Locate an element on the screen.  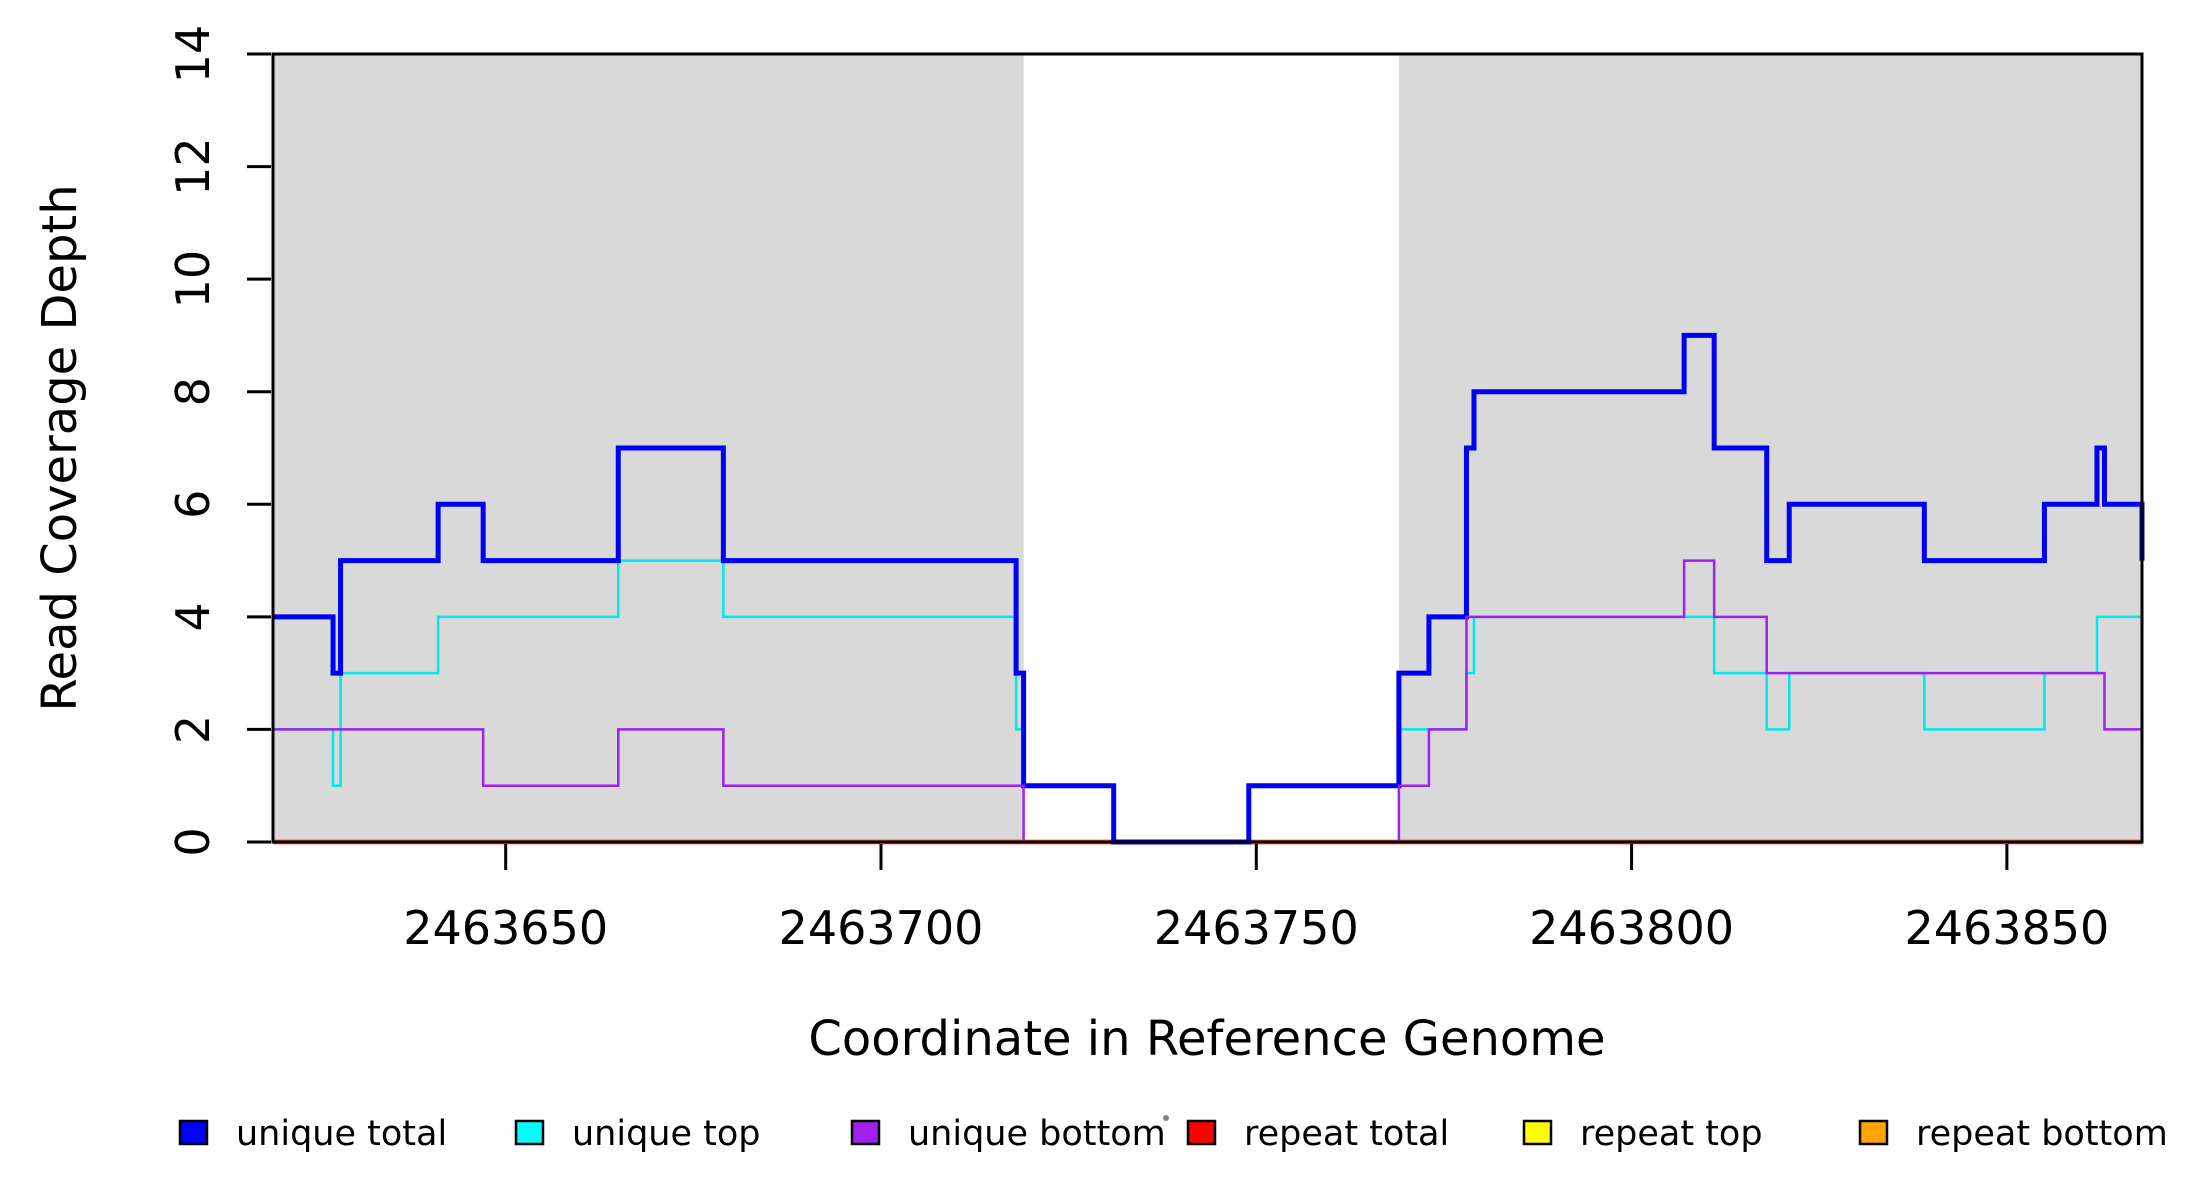
legend-label-repeat-bottom: repeat bottom is located at coordinates (2042, 1134).